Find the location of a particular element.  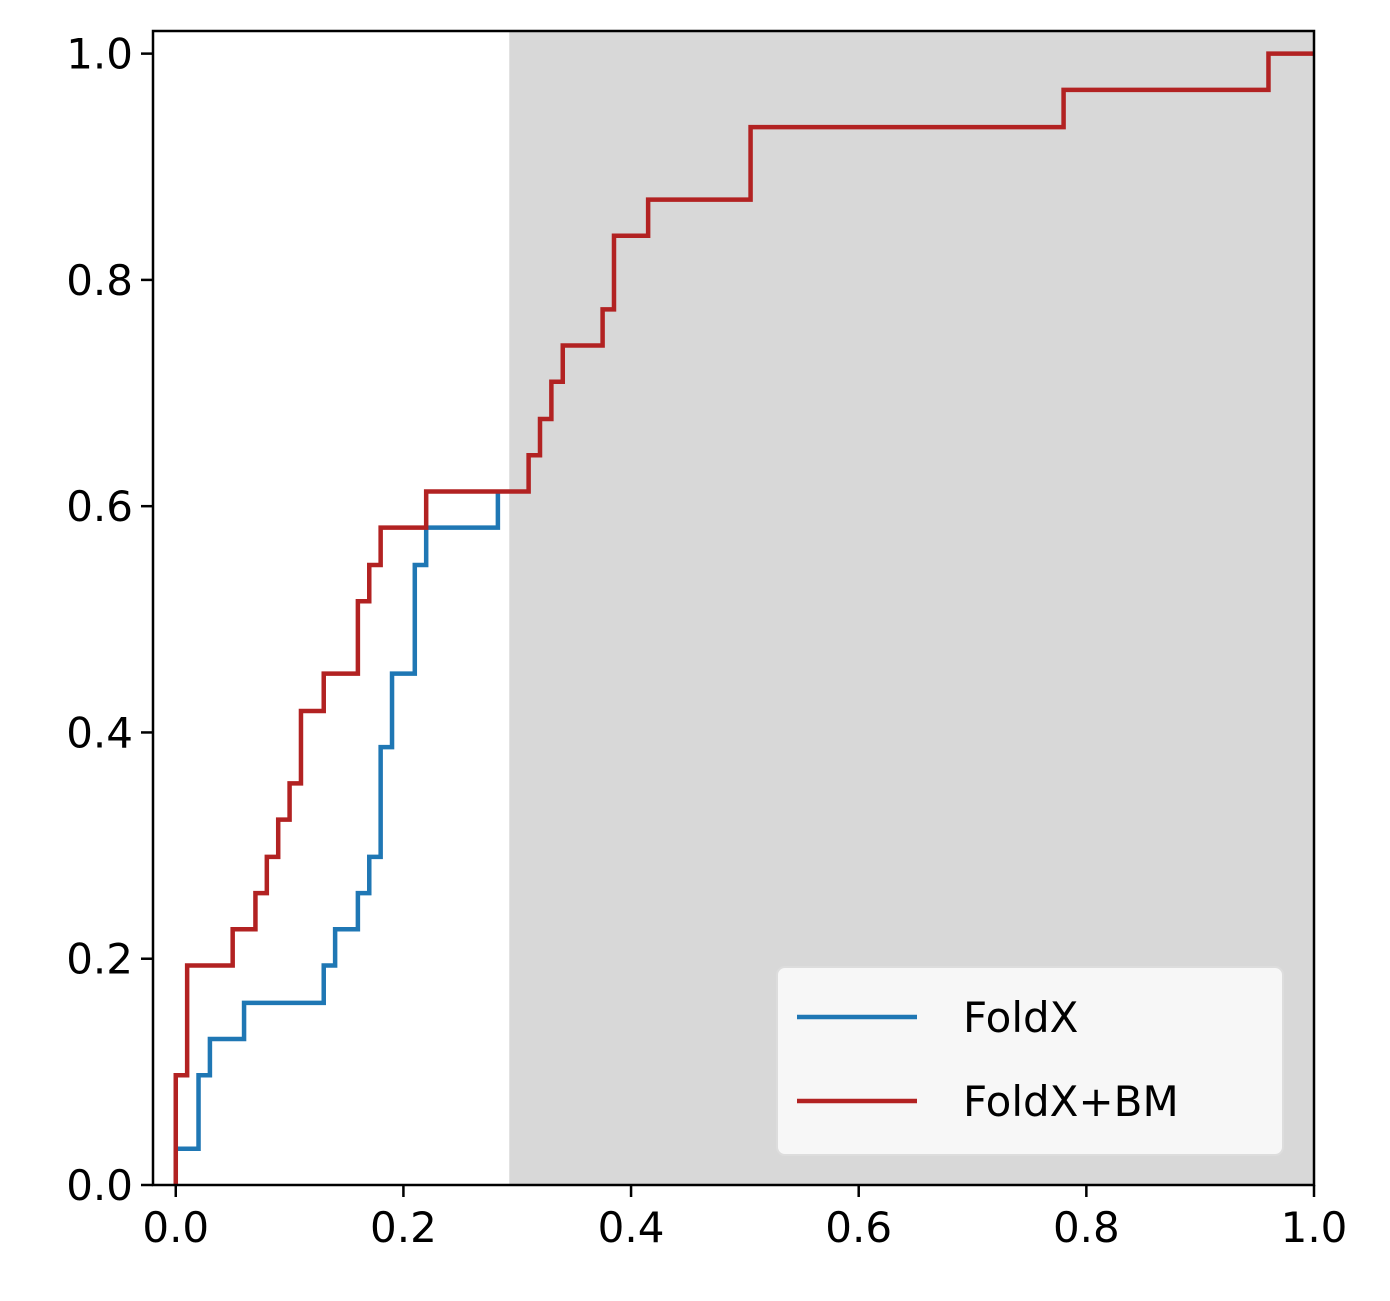

x-tick-label: 0.6 is located at coordinates (858, 1227).